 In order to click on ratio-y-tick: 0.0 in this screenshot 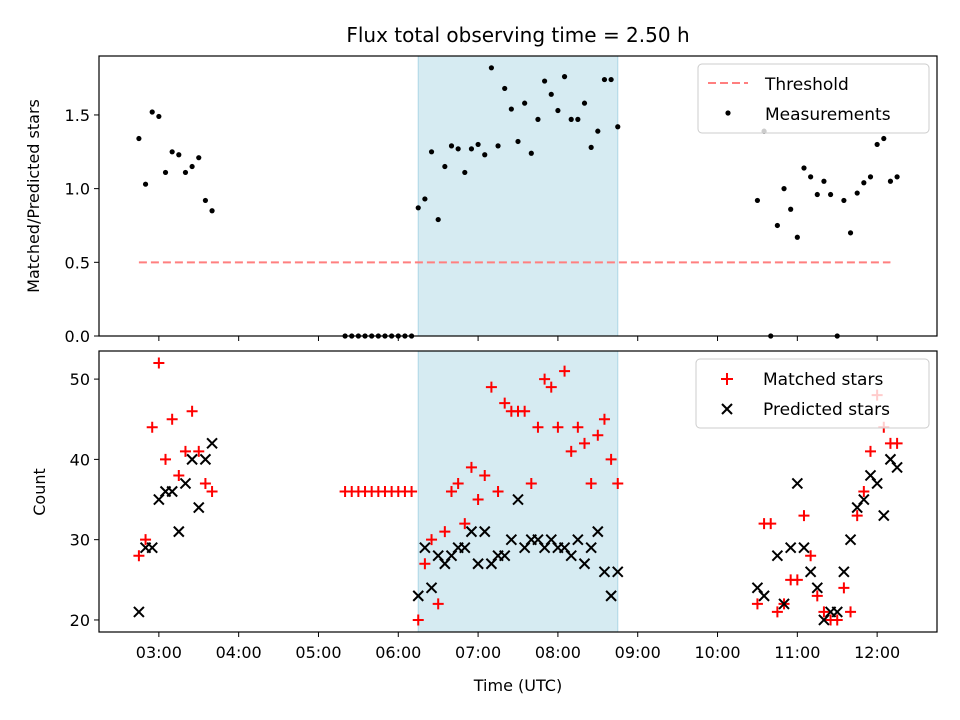, I will do `click(82, 336)`.